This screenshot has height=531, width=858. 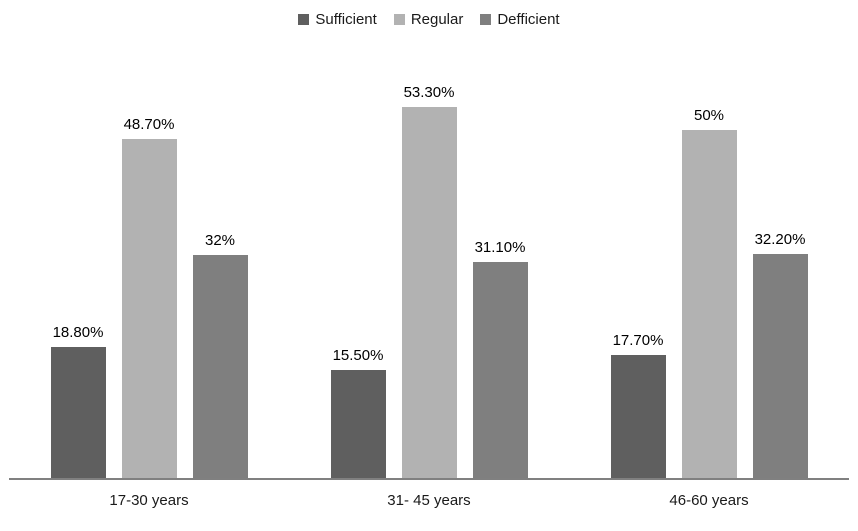 I want to click on bar-wrap: 53.30%, so click(x=429, y=281).